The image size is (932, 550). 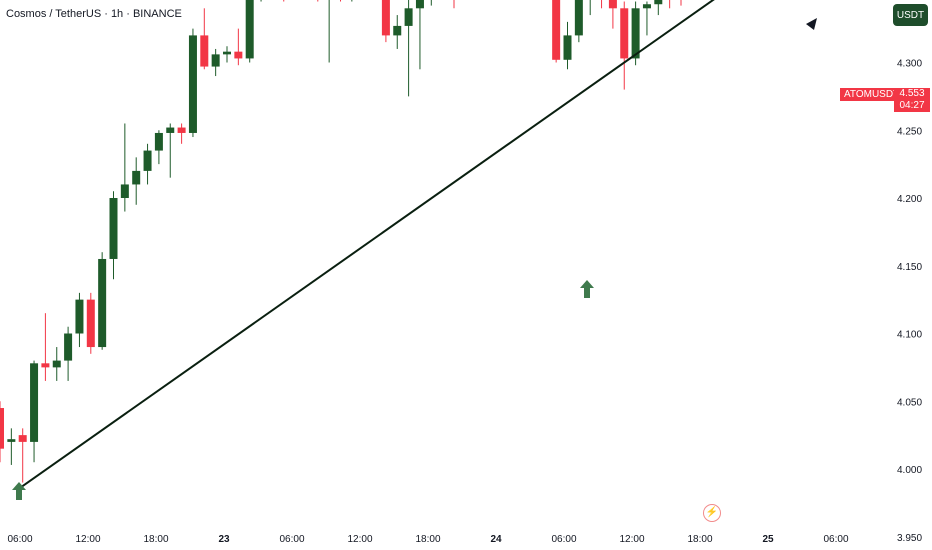 What do you see at coordinates (94, 14) in the screenshot?
I see `symbol-title: Cosmos / TetherUS · 1h · BINANCE` at bounding box center [94, 14].